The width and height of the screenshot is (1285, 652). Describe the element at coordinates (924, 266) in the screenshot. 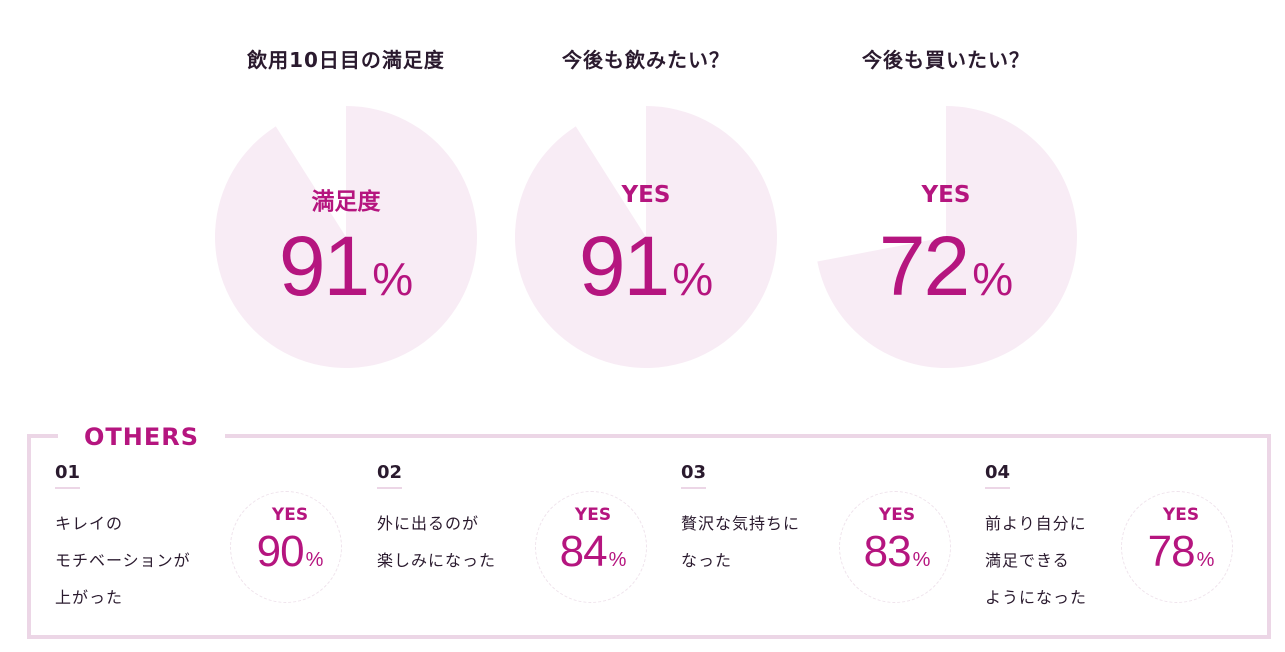

I see `stat-number: 72` at that location.